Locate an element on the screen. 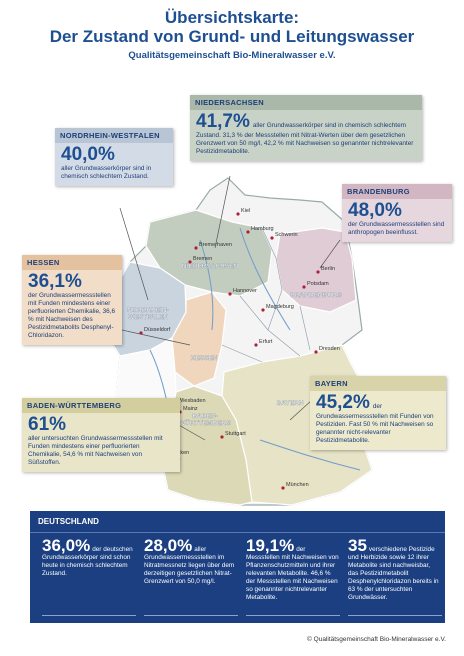 The height and width of the screenshot is (656, 464). state-label: BRANDENBURG is located at coordinates (316, 295).